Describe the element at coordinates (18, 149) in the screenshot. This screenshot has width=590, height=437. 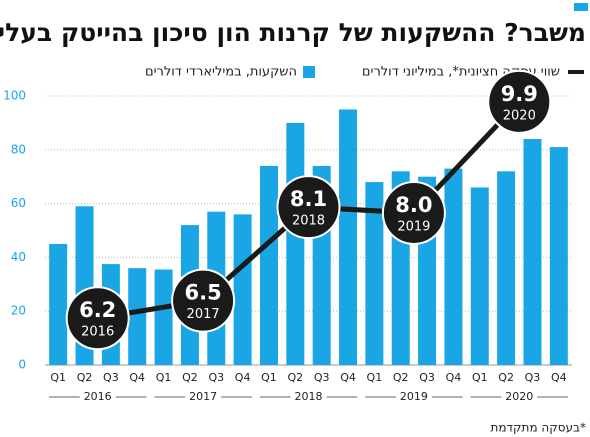
I see `y-tick-label: 80` at that location.